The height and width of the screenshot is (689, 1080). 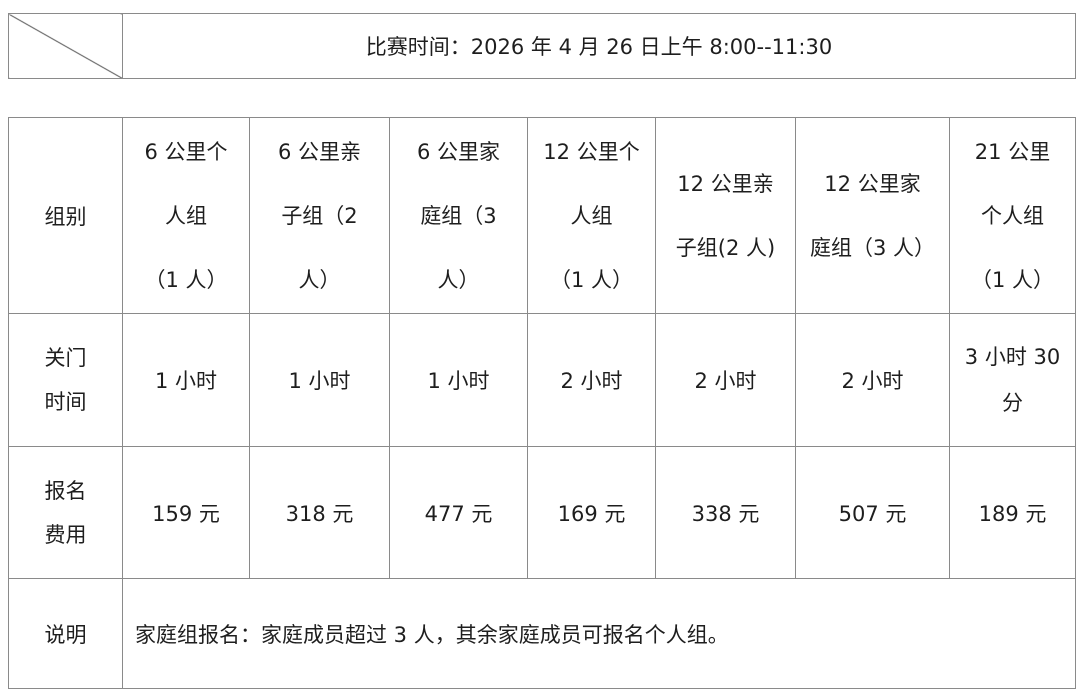 What do you see at coordinates (319, 512) in the screenshot?
I see `fee-cell: 318 元` at bounding box center [319, 512].